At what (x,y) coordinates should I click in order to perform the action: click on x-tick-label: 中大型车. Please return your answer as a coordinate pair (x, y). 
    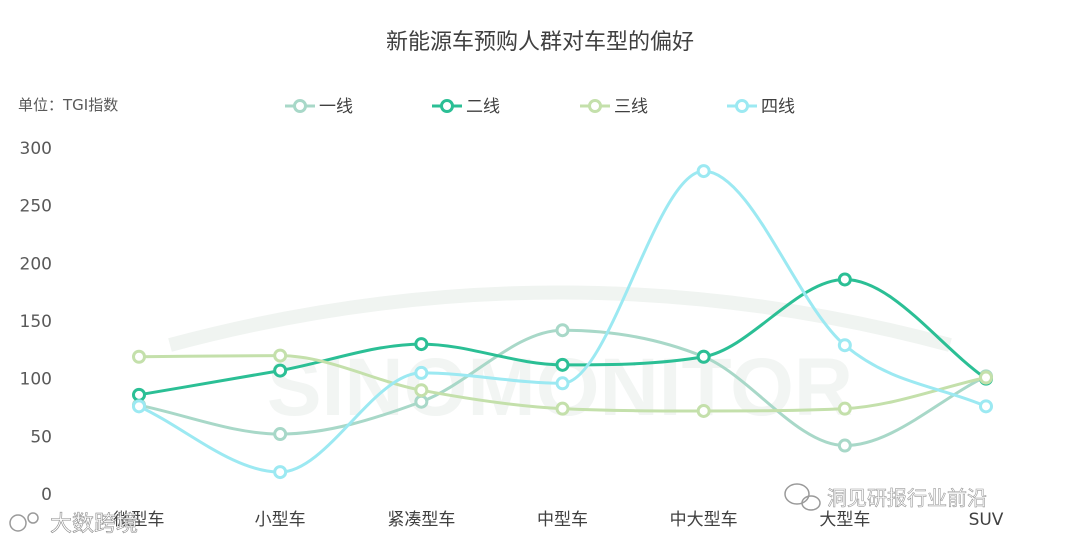
    Looking at the image, I should click on (704, 520).